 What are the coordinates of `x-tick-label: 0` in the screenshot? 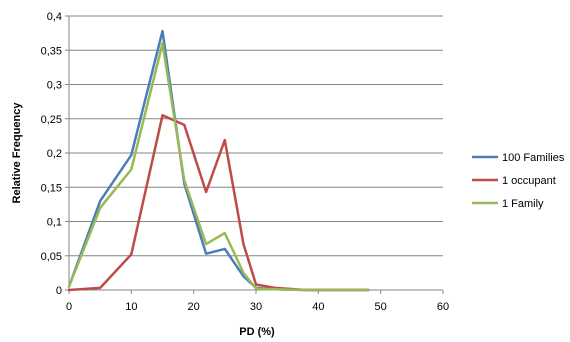 It's located at (69, 307).